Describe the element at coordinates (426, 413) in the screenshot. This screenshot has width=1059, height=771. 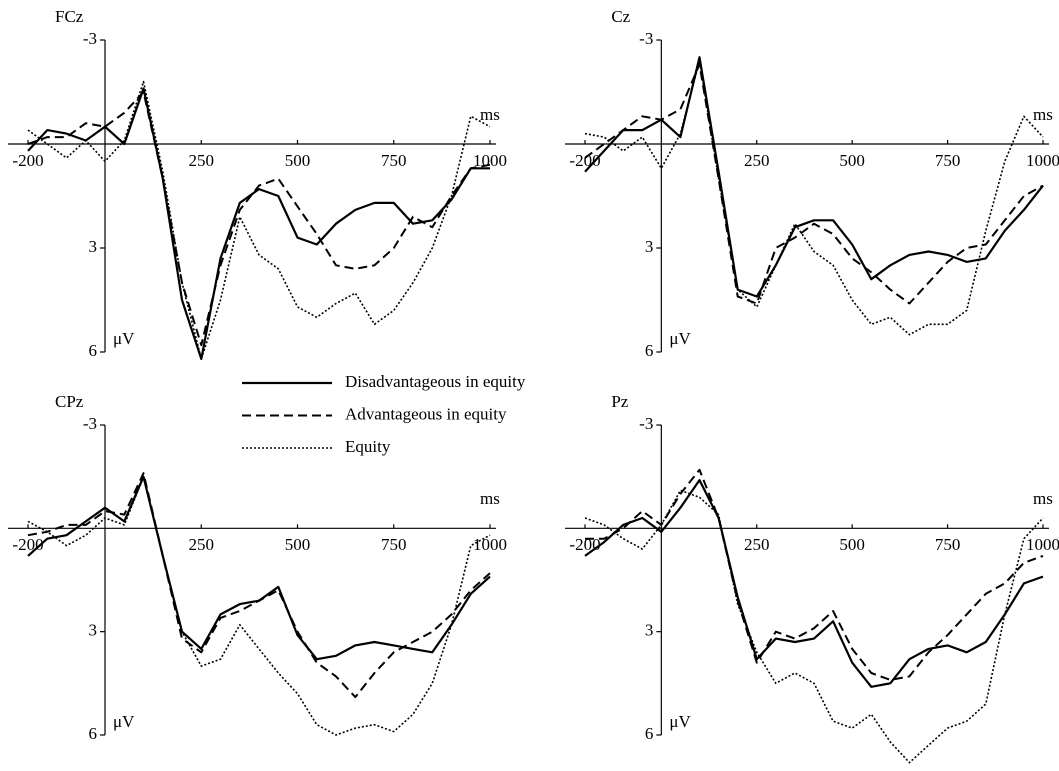
I see `legend-label: Advantageous in equity` at that location.